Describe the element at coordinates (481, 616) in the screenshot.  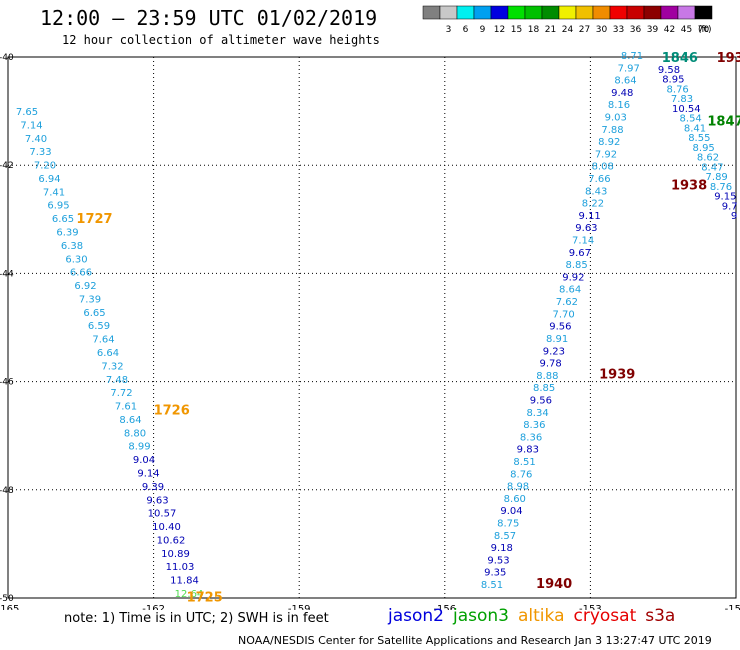
I see `legend-jason3: jason3` at that location.